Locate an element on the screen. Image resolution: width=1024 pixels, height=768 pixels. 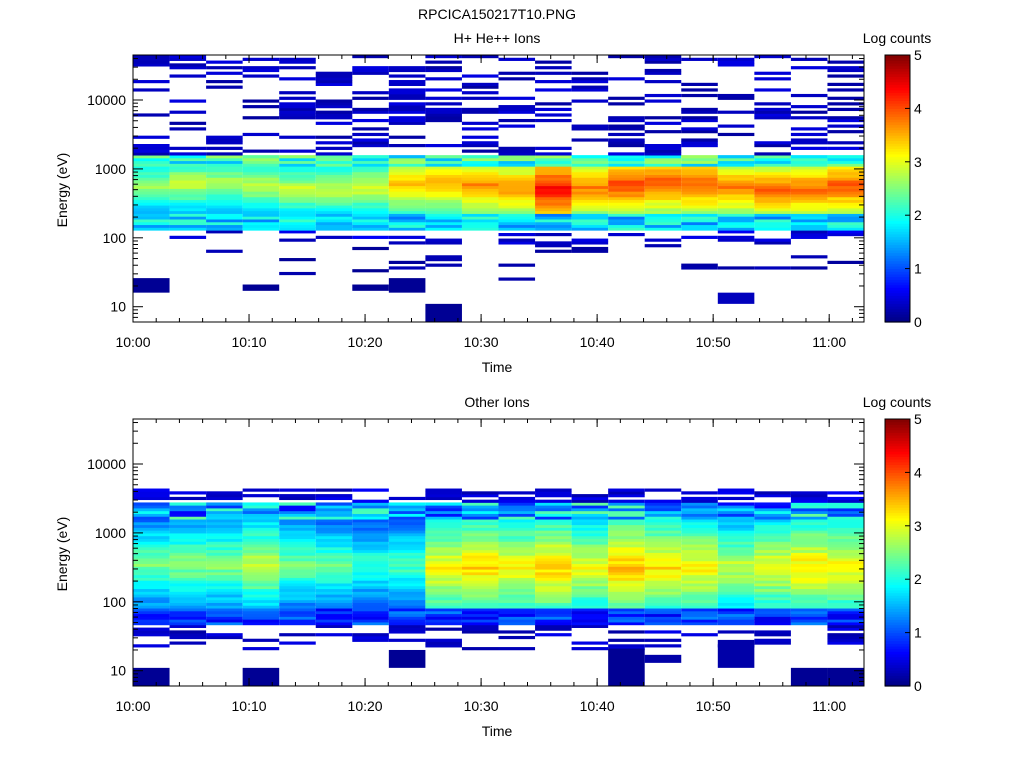
low-energy-patch is located at coordinates (370, 287).